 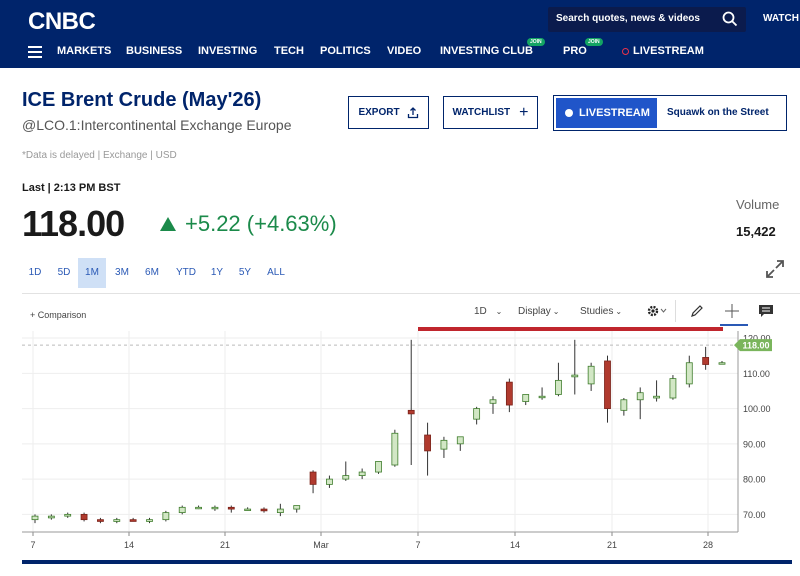 What do you see at coordinates (708, 545) in the screenshot?
I see `x-tick-label: 28` at bounding box center [708, 545].